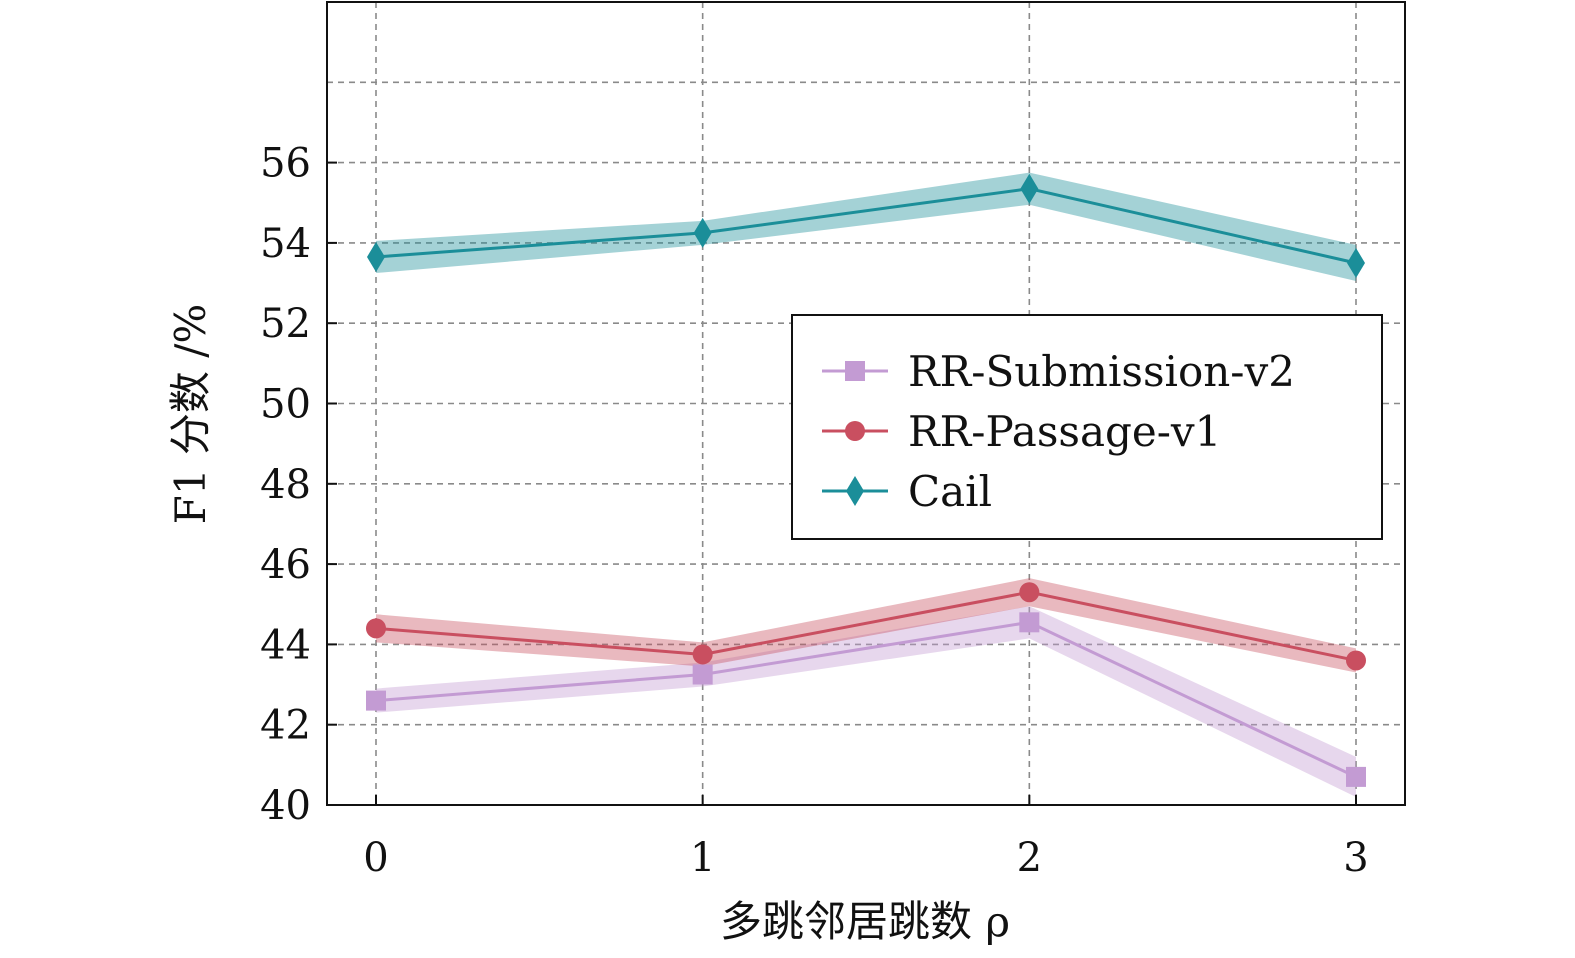 The width and height of the screenshot is (1575, 958). Describe the element at coordinates (285, 324) in the screenshot. I see `y-tick-label: 52` at that location.